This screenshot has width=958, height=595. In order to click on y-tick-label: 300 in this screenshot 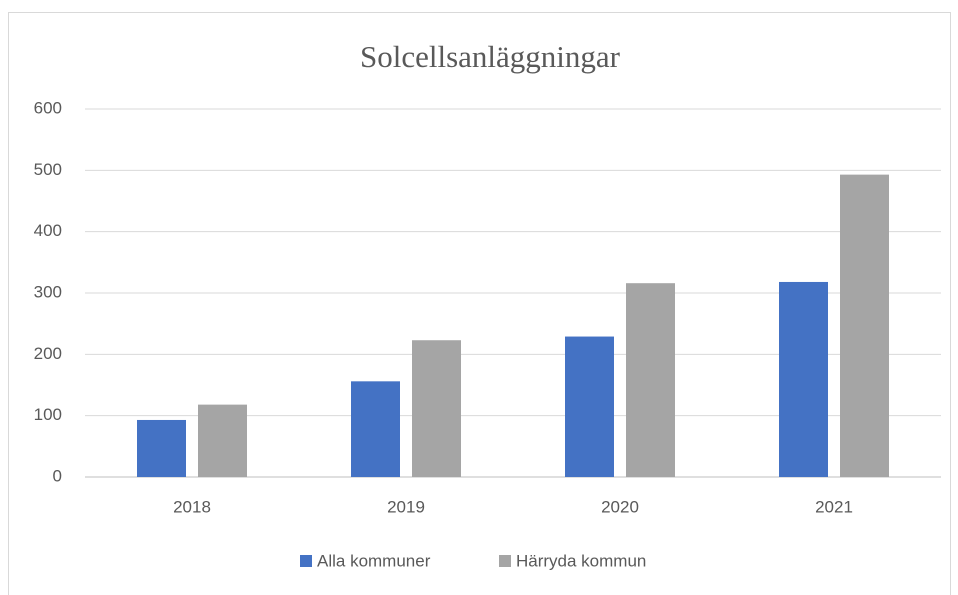, I will do `click(48, 291)`.